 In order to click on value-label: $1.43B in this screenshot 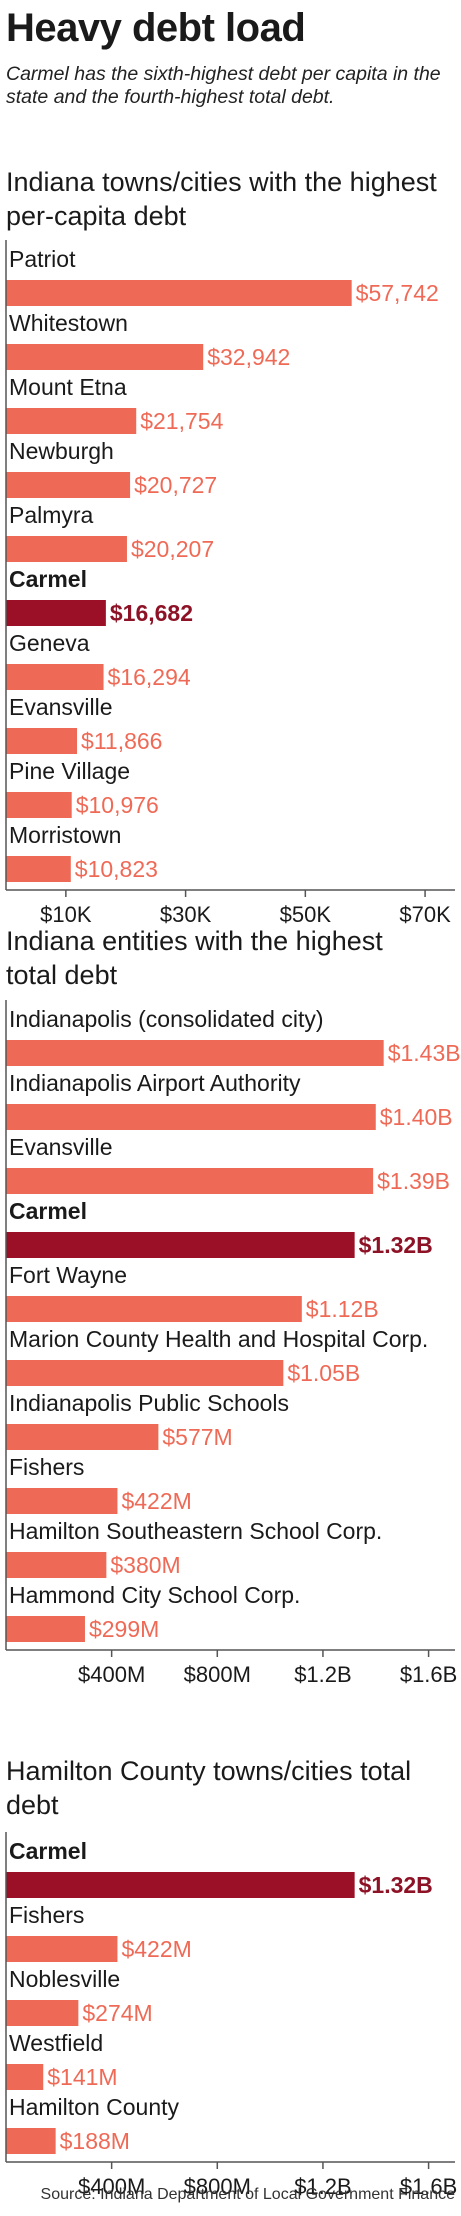, I will do `click(424, 1053)`.